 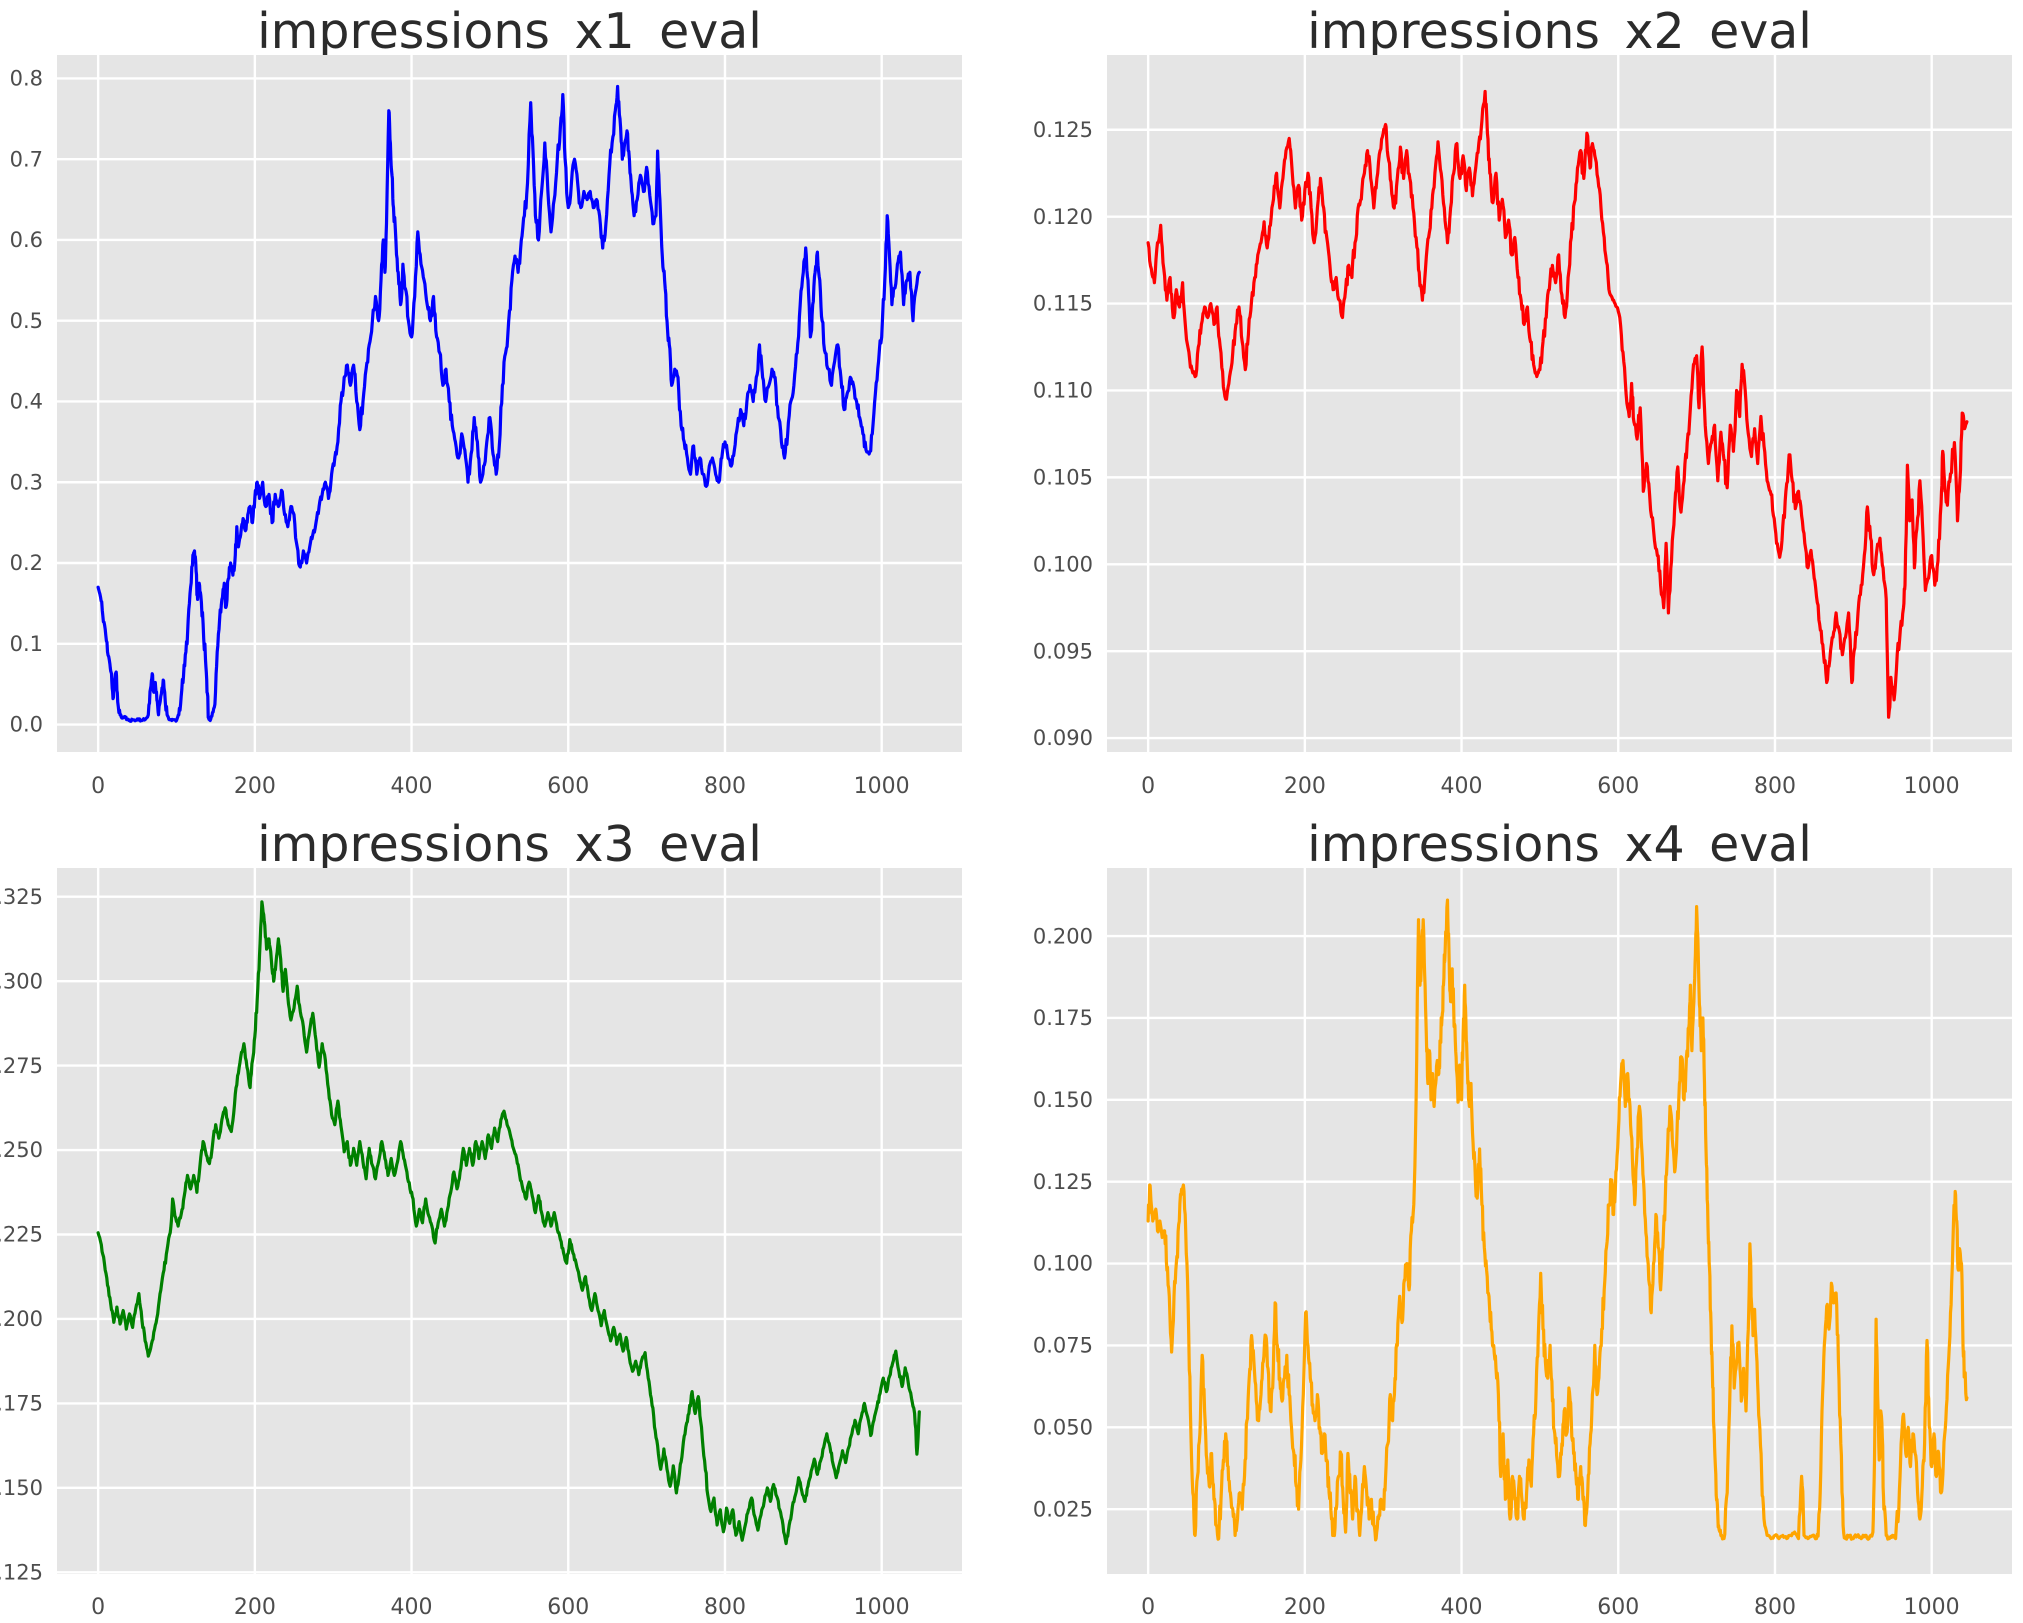 I want to click on svg-text: 0.5, so click(x=26, y=321).